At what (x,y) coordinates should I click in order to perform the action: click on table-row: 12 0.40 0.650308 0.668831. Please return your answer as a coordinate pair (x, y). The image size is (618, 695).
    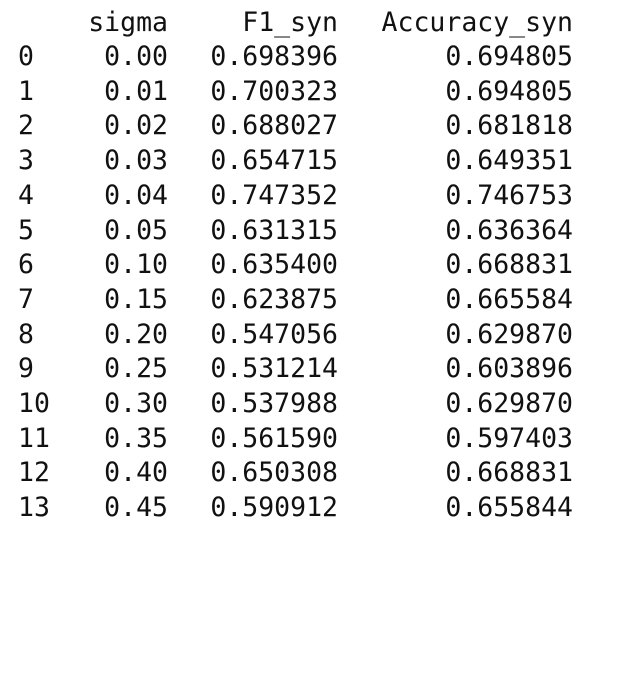
    Looking at the image, I should click on (309, 473).